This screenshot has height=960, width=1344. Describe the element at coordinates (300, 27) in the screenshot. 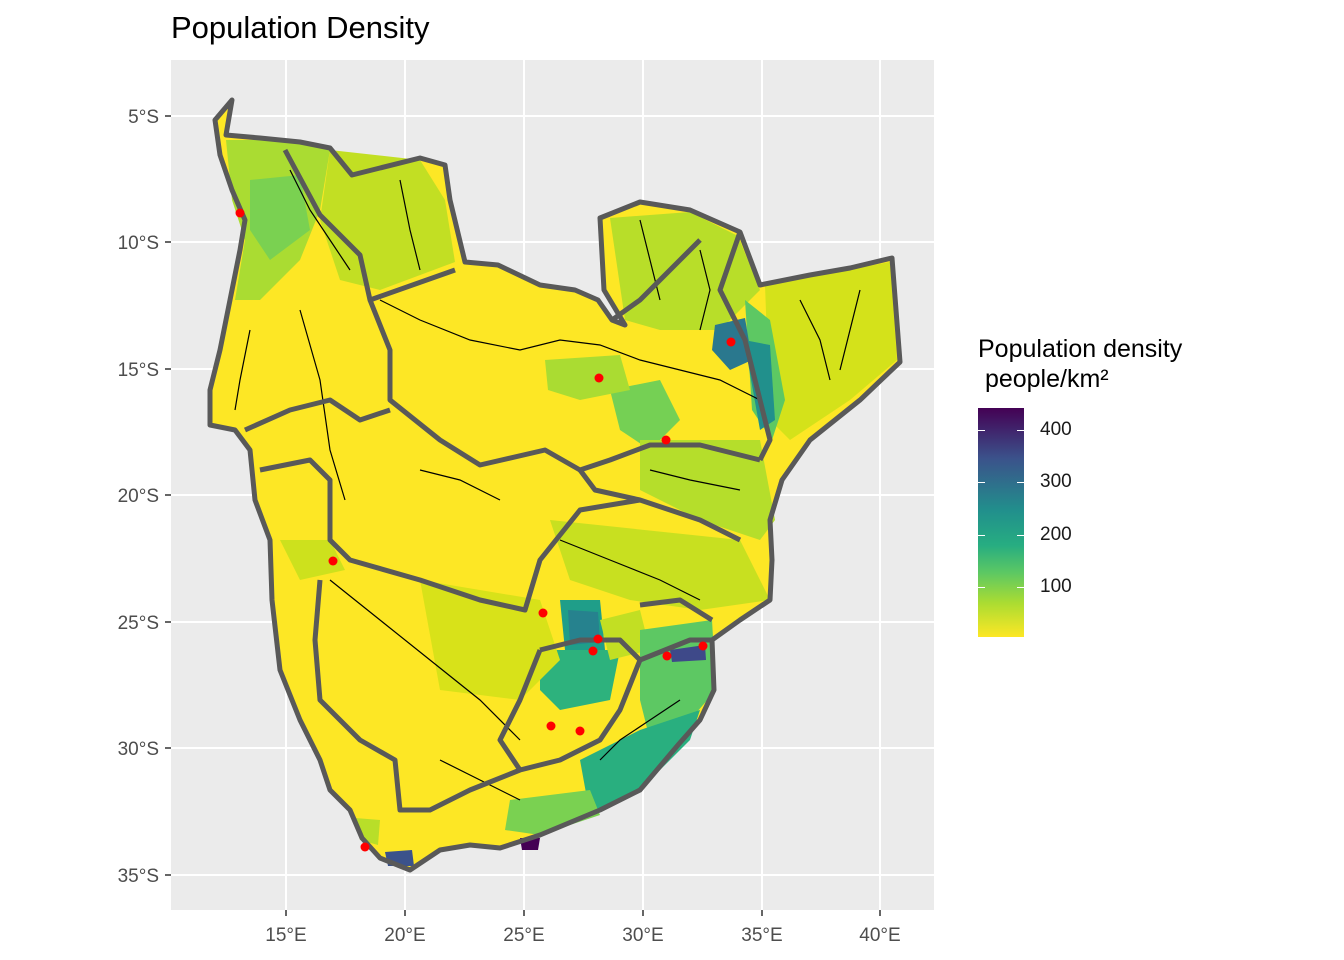

I see `map-title: Population Density` at that location.